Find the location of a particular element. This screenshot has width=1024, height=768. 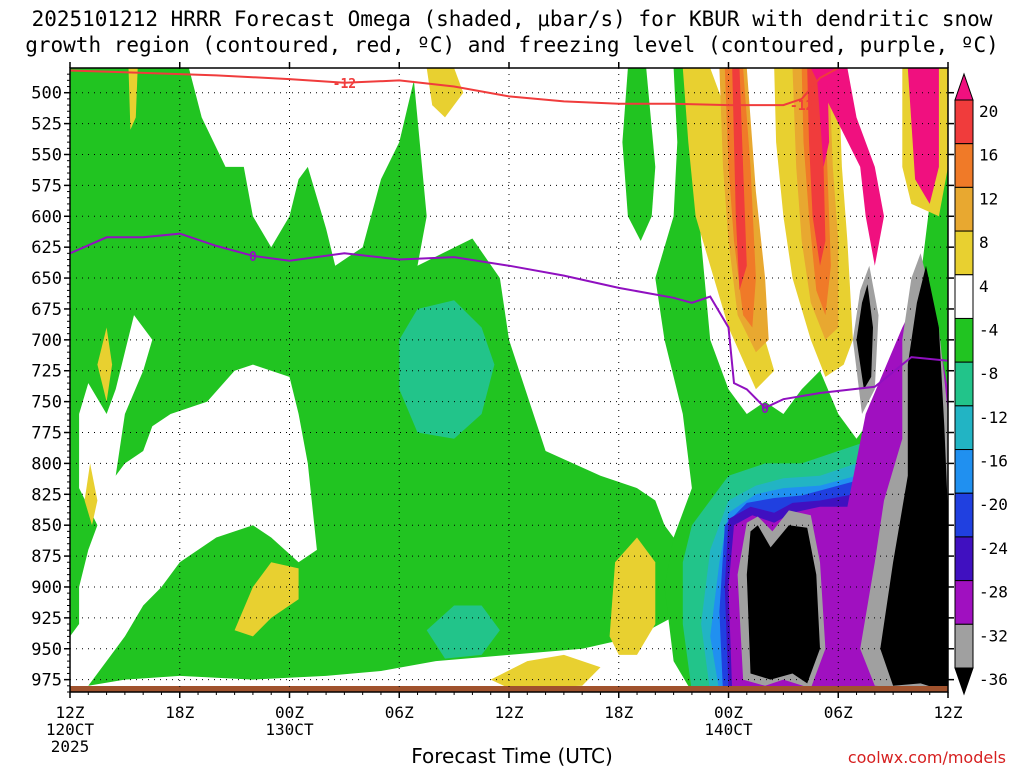

x-tick-label-42: 06Z is located at coordinates (838, 712).